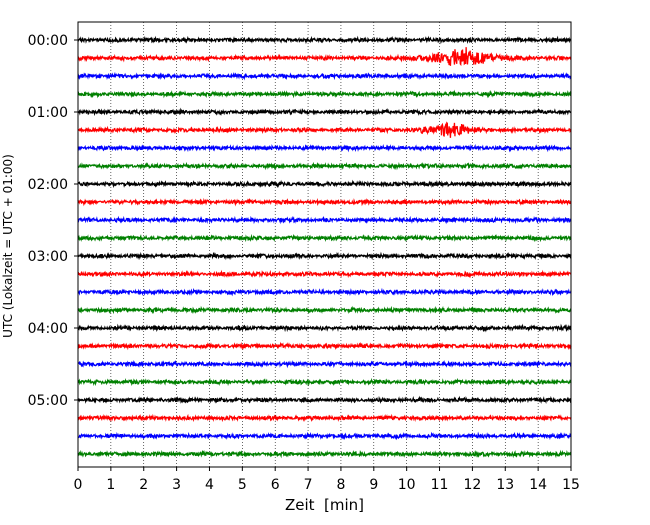 This screenshot has width=650, height=525. Describe the element at coordinates (8, 246) in the screenshot. I see `y-axis-label: UTC (Lokalzeit = UTC + 01:00)` at that location.